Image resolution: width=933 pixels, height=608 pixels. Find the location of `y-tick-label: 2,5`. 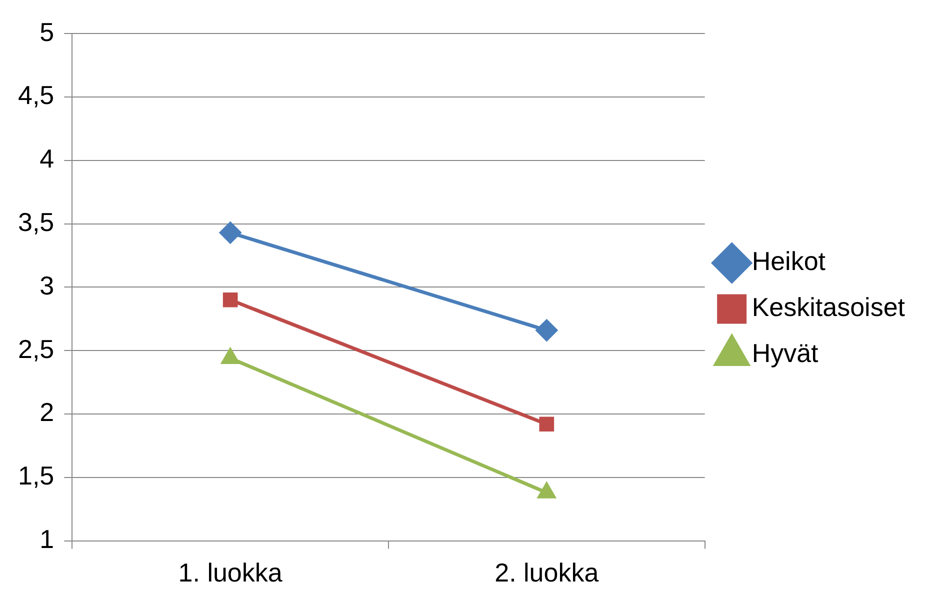

y-tick-label: 2,5 is located at coordinates (36, 349).